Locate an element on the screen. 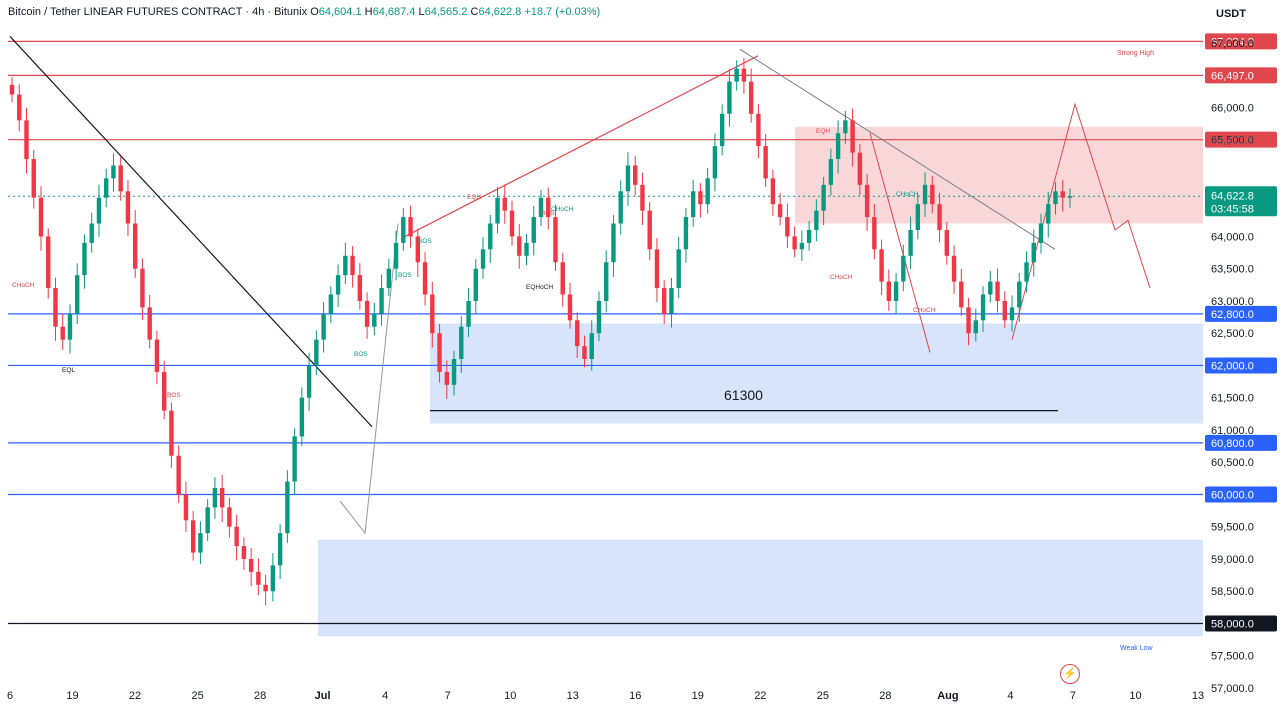 This screenshot has height=706, width=1280. y-tick-label: 63,500.0 is located at coordinates (1232, 270).